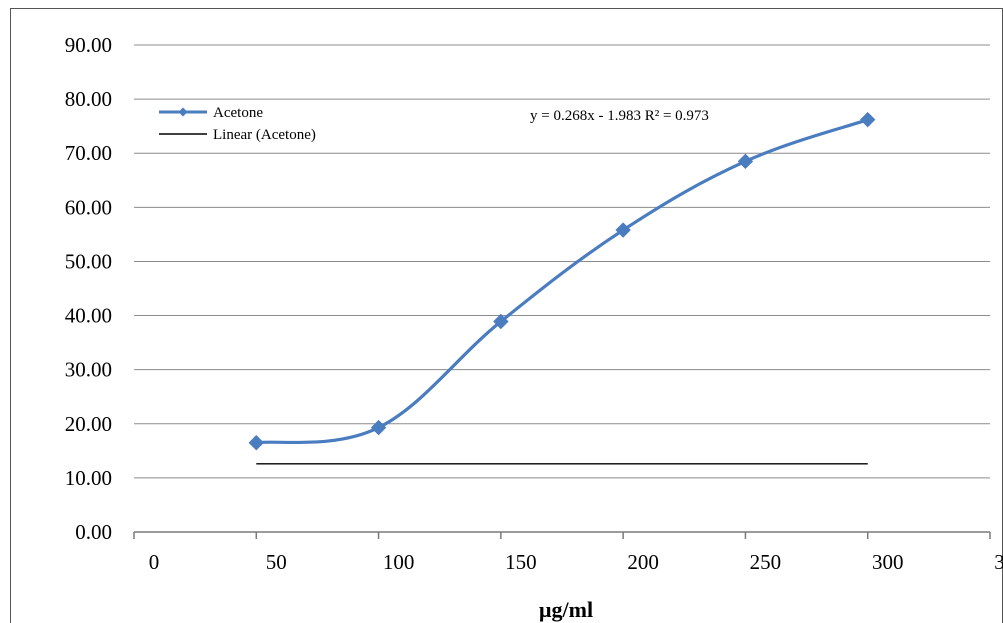  What do you see at coordinates (276, 562) in the screenshot?
I see `x-tick-label: 50` at bounding box center [276, 562].